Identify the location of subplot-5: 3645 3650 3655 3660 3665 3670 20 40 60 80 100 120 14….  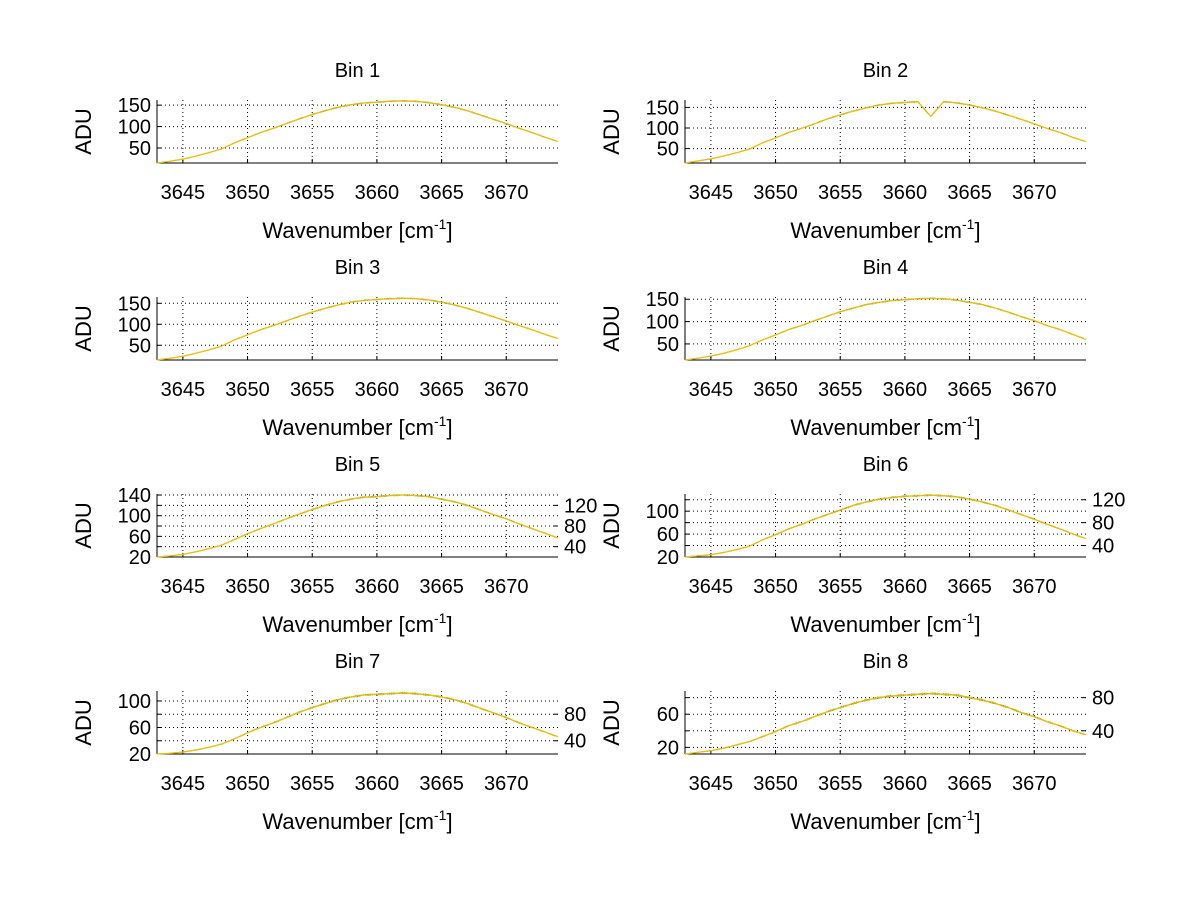
(334, 545).